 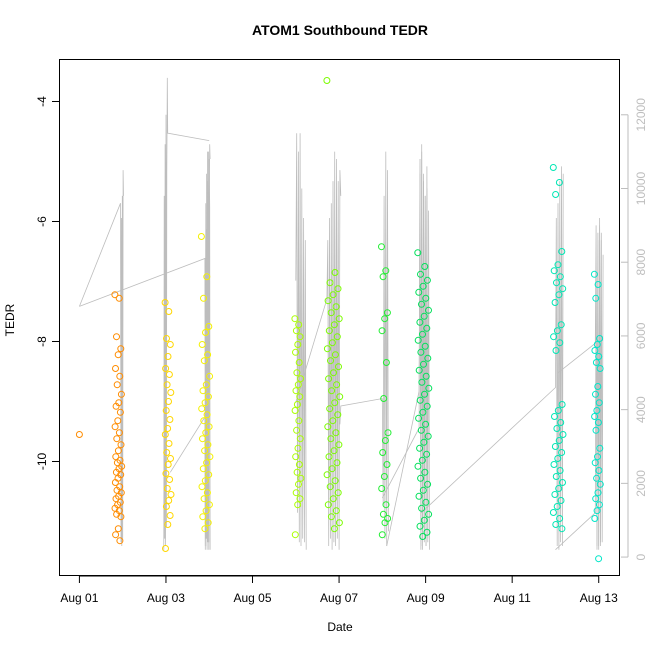 I want to click on x-axis-label: Date, so click(x=340, y=627).